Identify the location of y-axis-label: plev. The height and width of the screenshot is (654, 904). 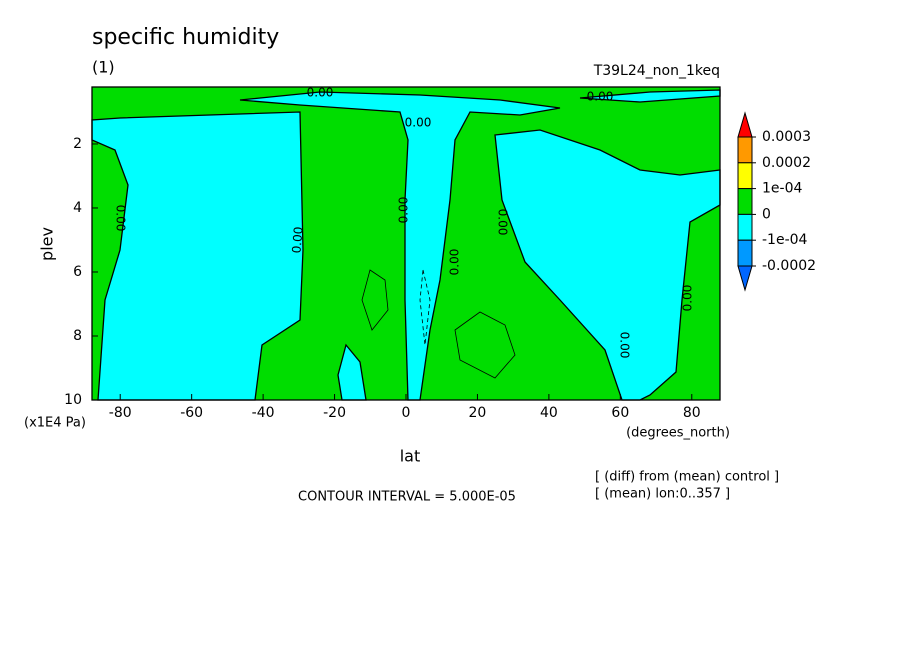
(47, 244).